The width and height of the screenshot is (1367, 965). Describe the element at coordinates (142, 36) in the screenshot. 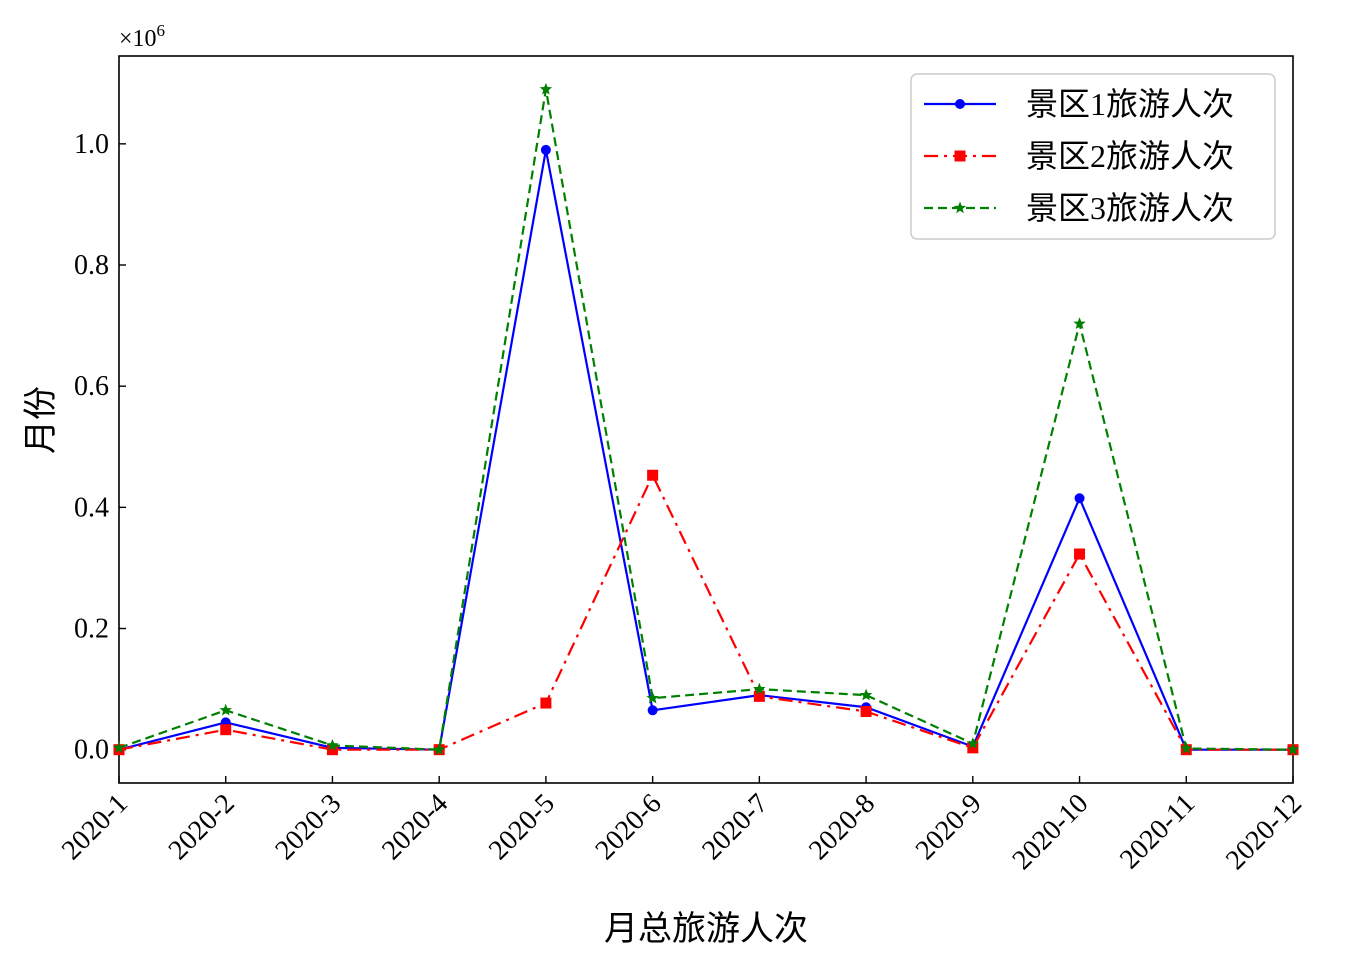

I see `y-multiplier-label: ×10⁶` at that location.